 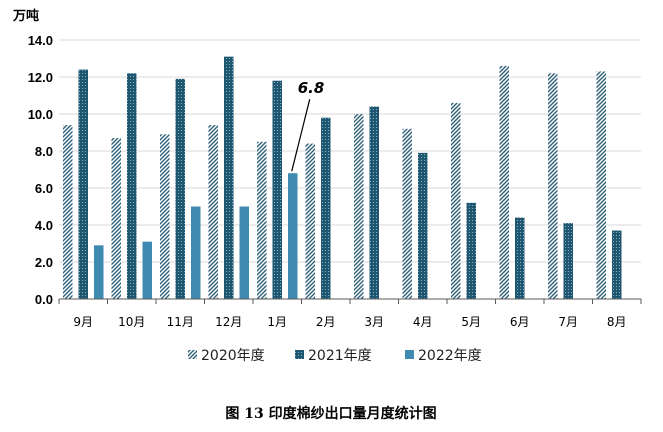 What do you see at coordinates (471, 322) in the screenshot?
I see `x-tick-label: 5月` at bounding box center [471, 322].